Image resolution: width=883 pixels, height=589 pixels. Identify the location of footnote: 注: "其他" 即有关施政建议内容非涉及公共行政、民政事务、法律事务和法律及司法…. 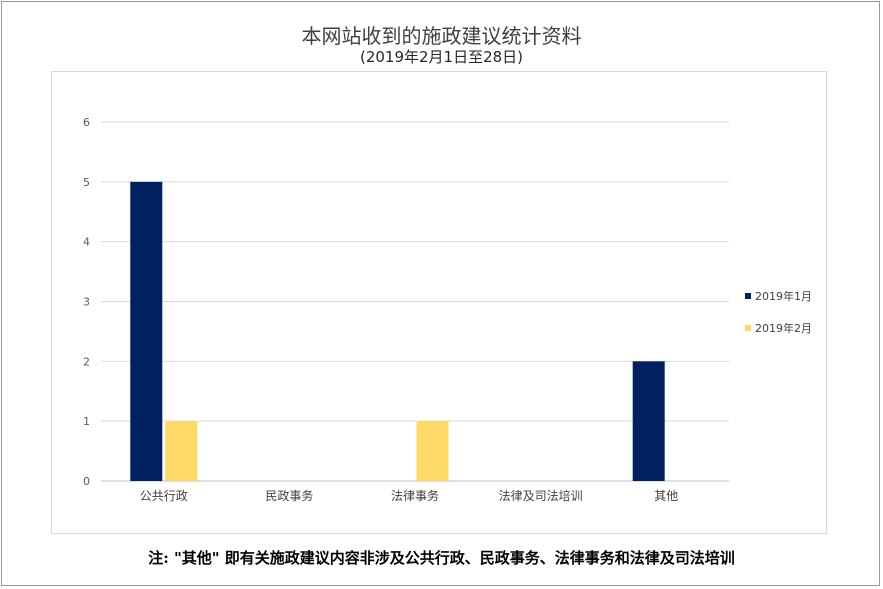
(441, 558).